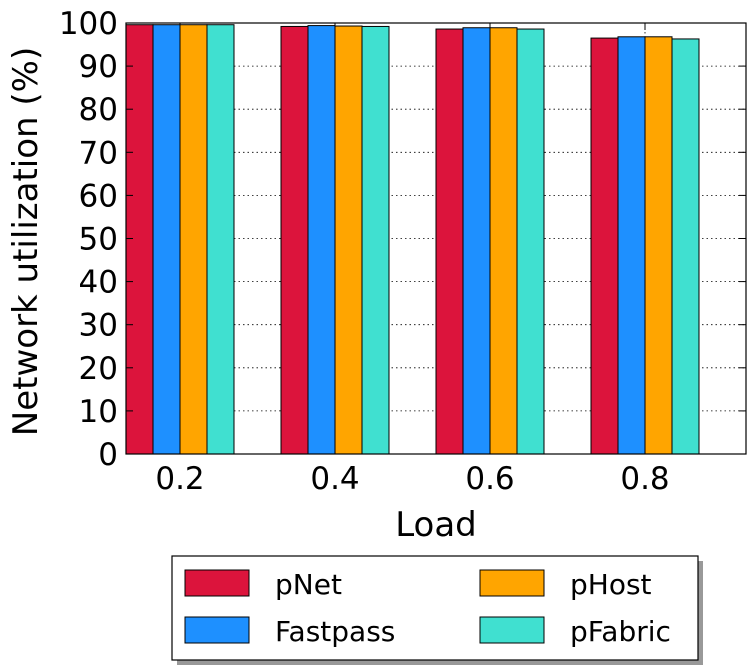  Describe the element at coordinates (98, 283) in the screenshot. I see `y-tick-label: 40` at that location.